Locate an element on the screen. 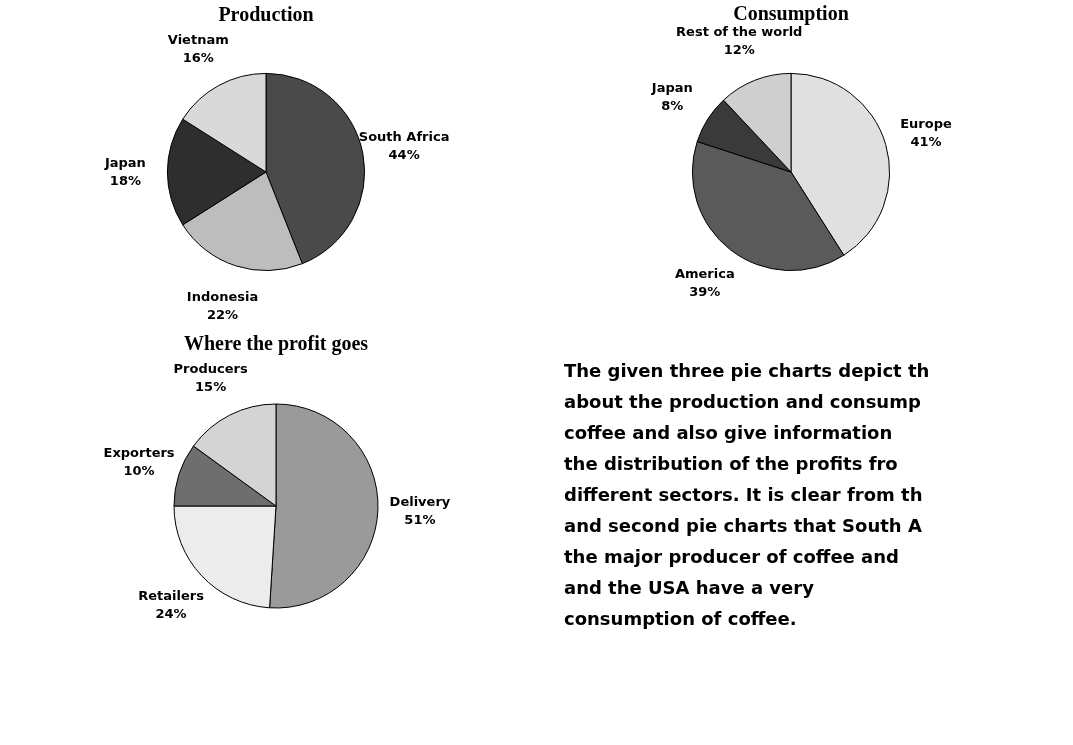 The image size is (1073, 745). text: consumption of coffee. is located at coordinates (680, 619).